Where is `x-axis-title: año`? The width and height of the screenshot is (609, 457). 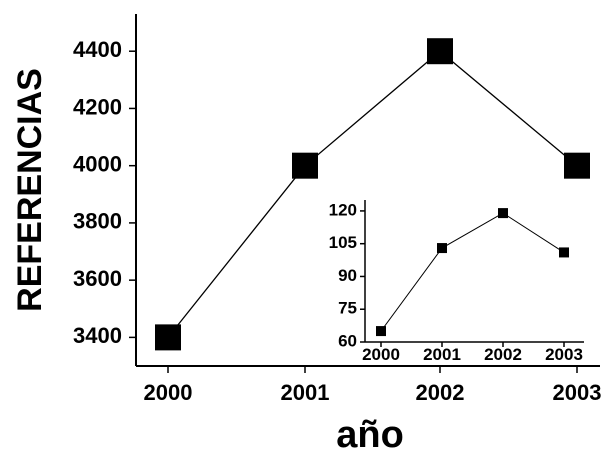
x-axis-title: año is located at coordinates (370, 435).